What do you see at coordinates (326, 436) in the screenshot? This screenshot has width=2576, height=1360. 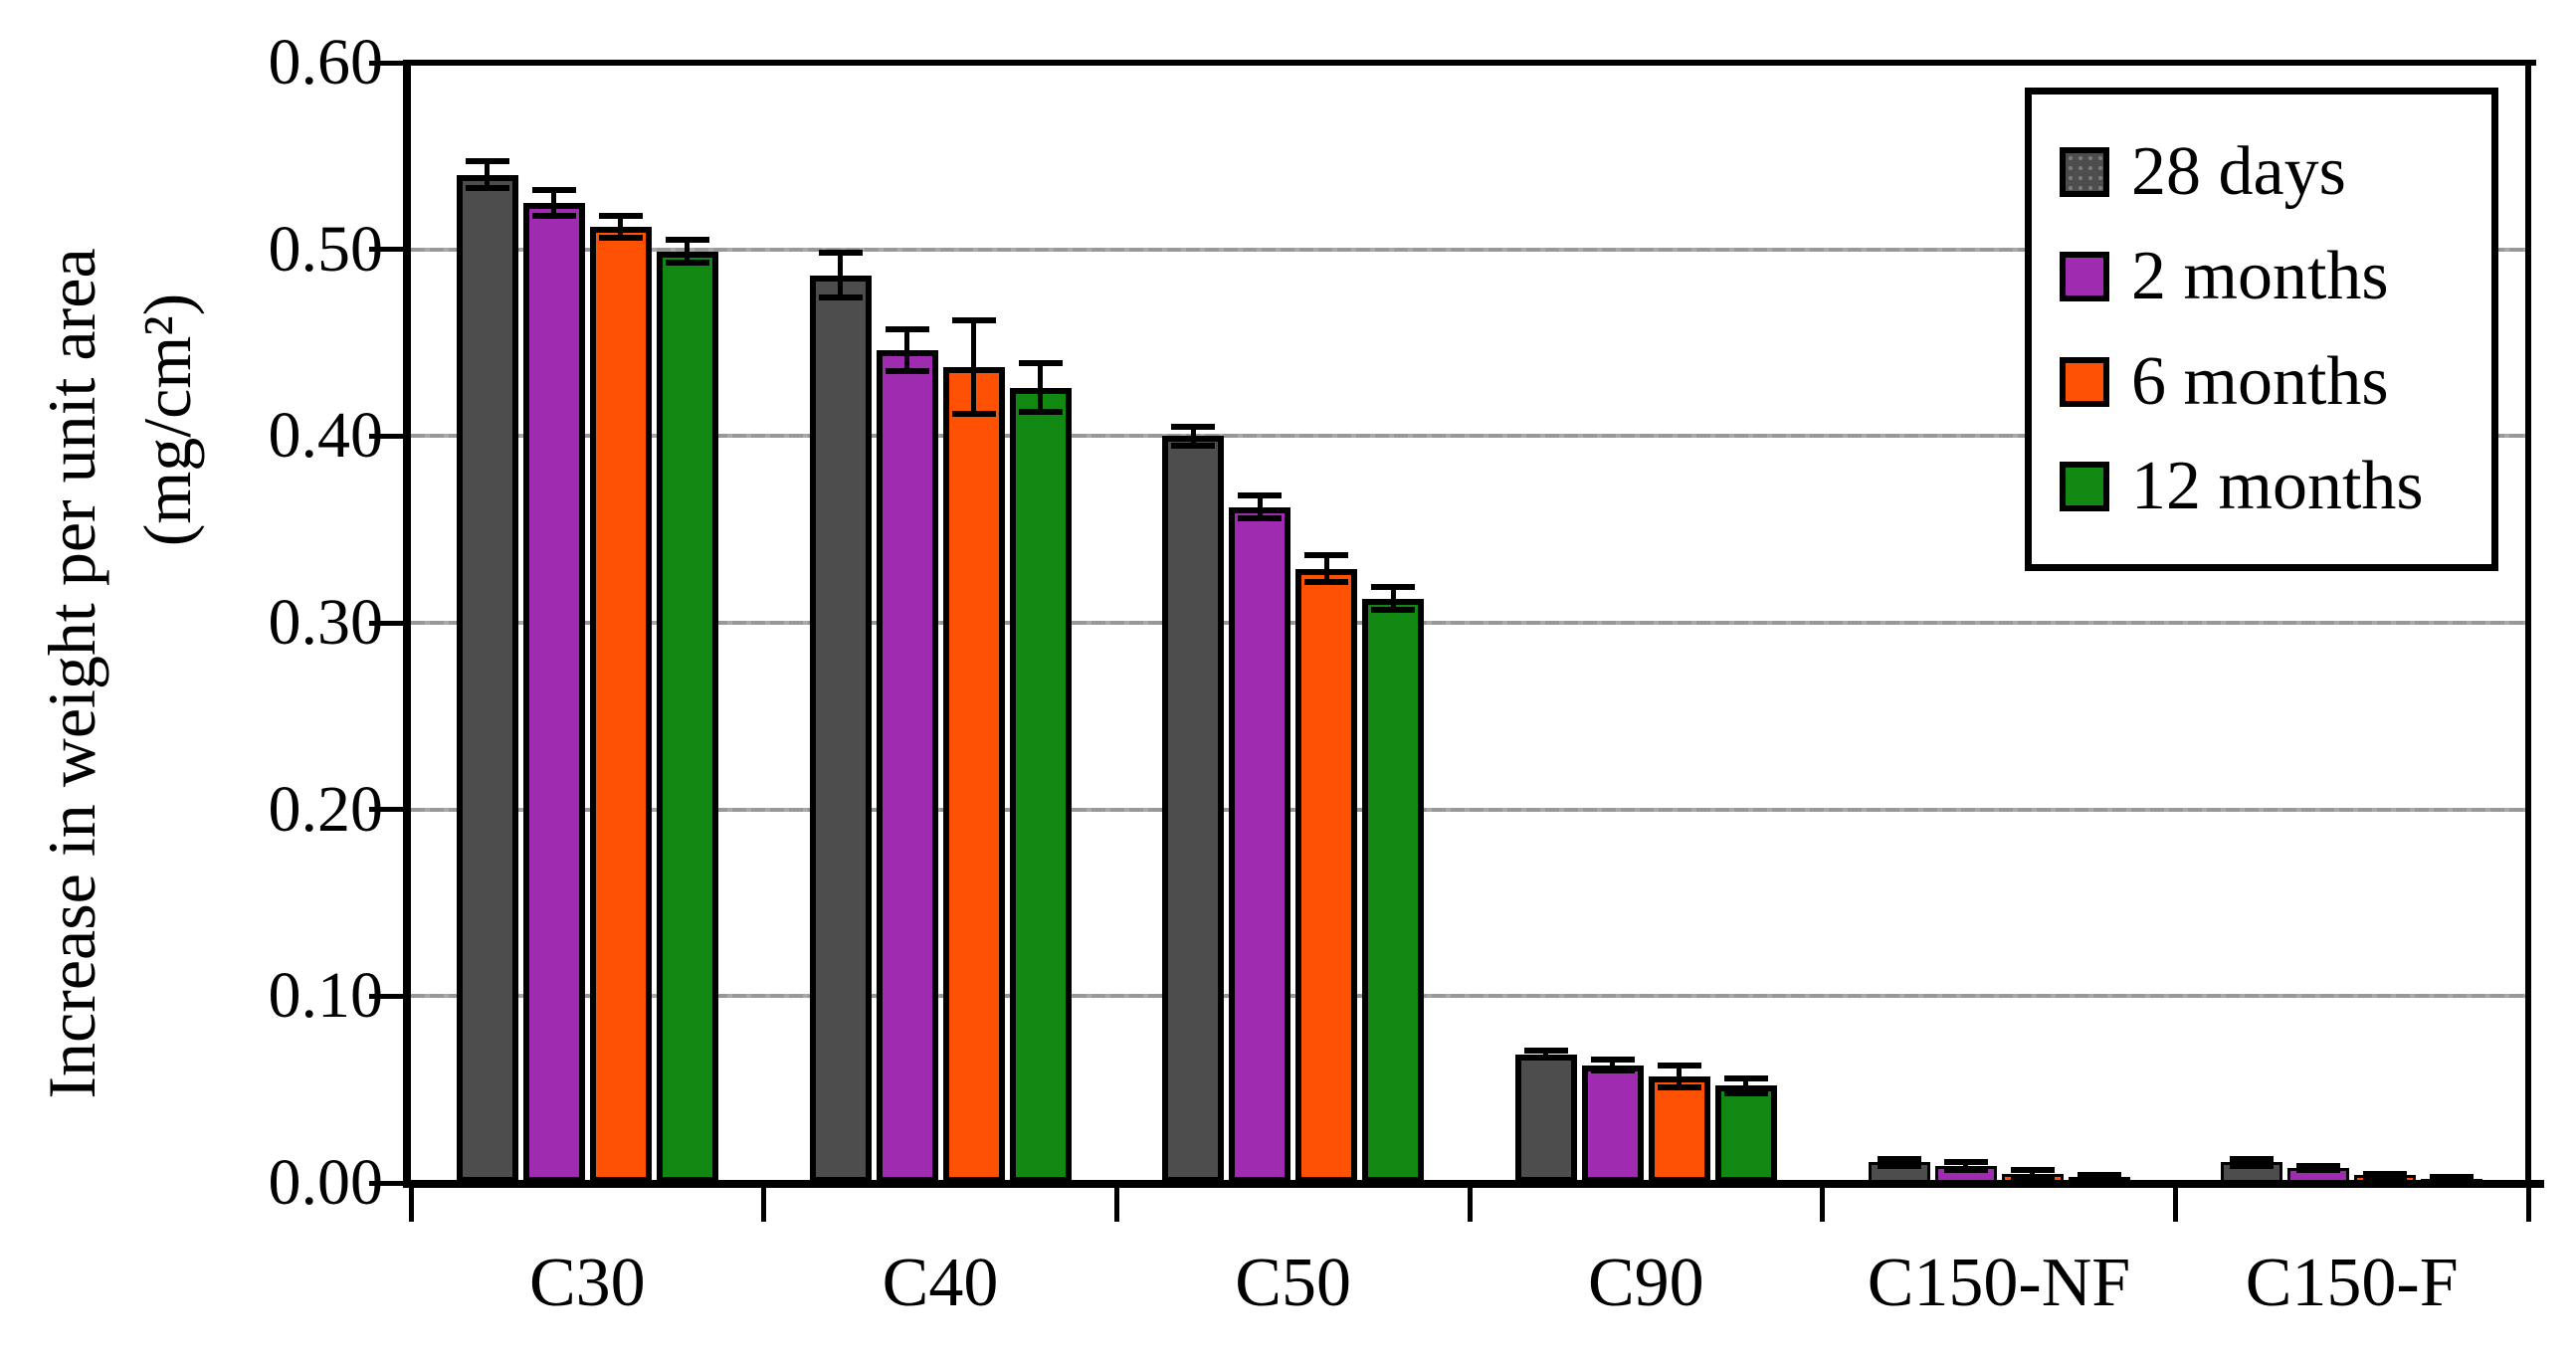 I see `y-tick-label: 0.40` at bounding box center [326, 436].